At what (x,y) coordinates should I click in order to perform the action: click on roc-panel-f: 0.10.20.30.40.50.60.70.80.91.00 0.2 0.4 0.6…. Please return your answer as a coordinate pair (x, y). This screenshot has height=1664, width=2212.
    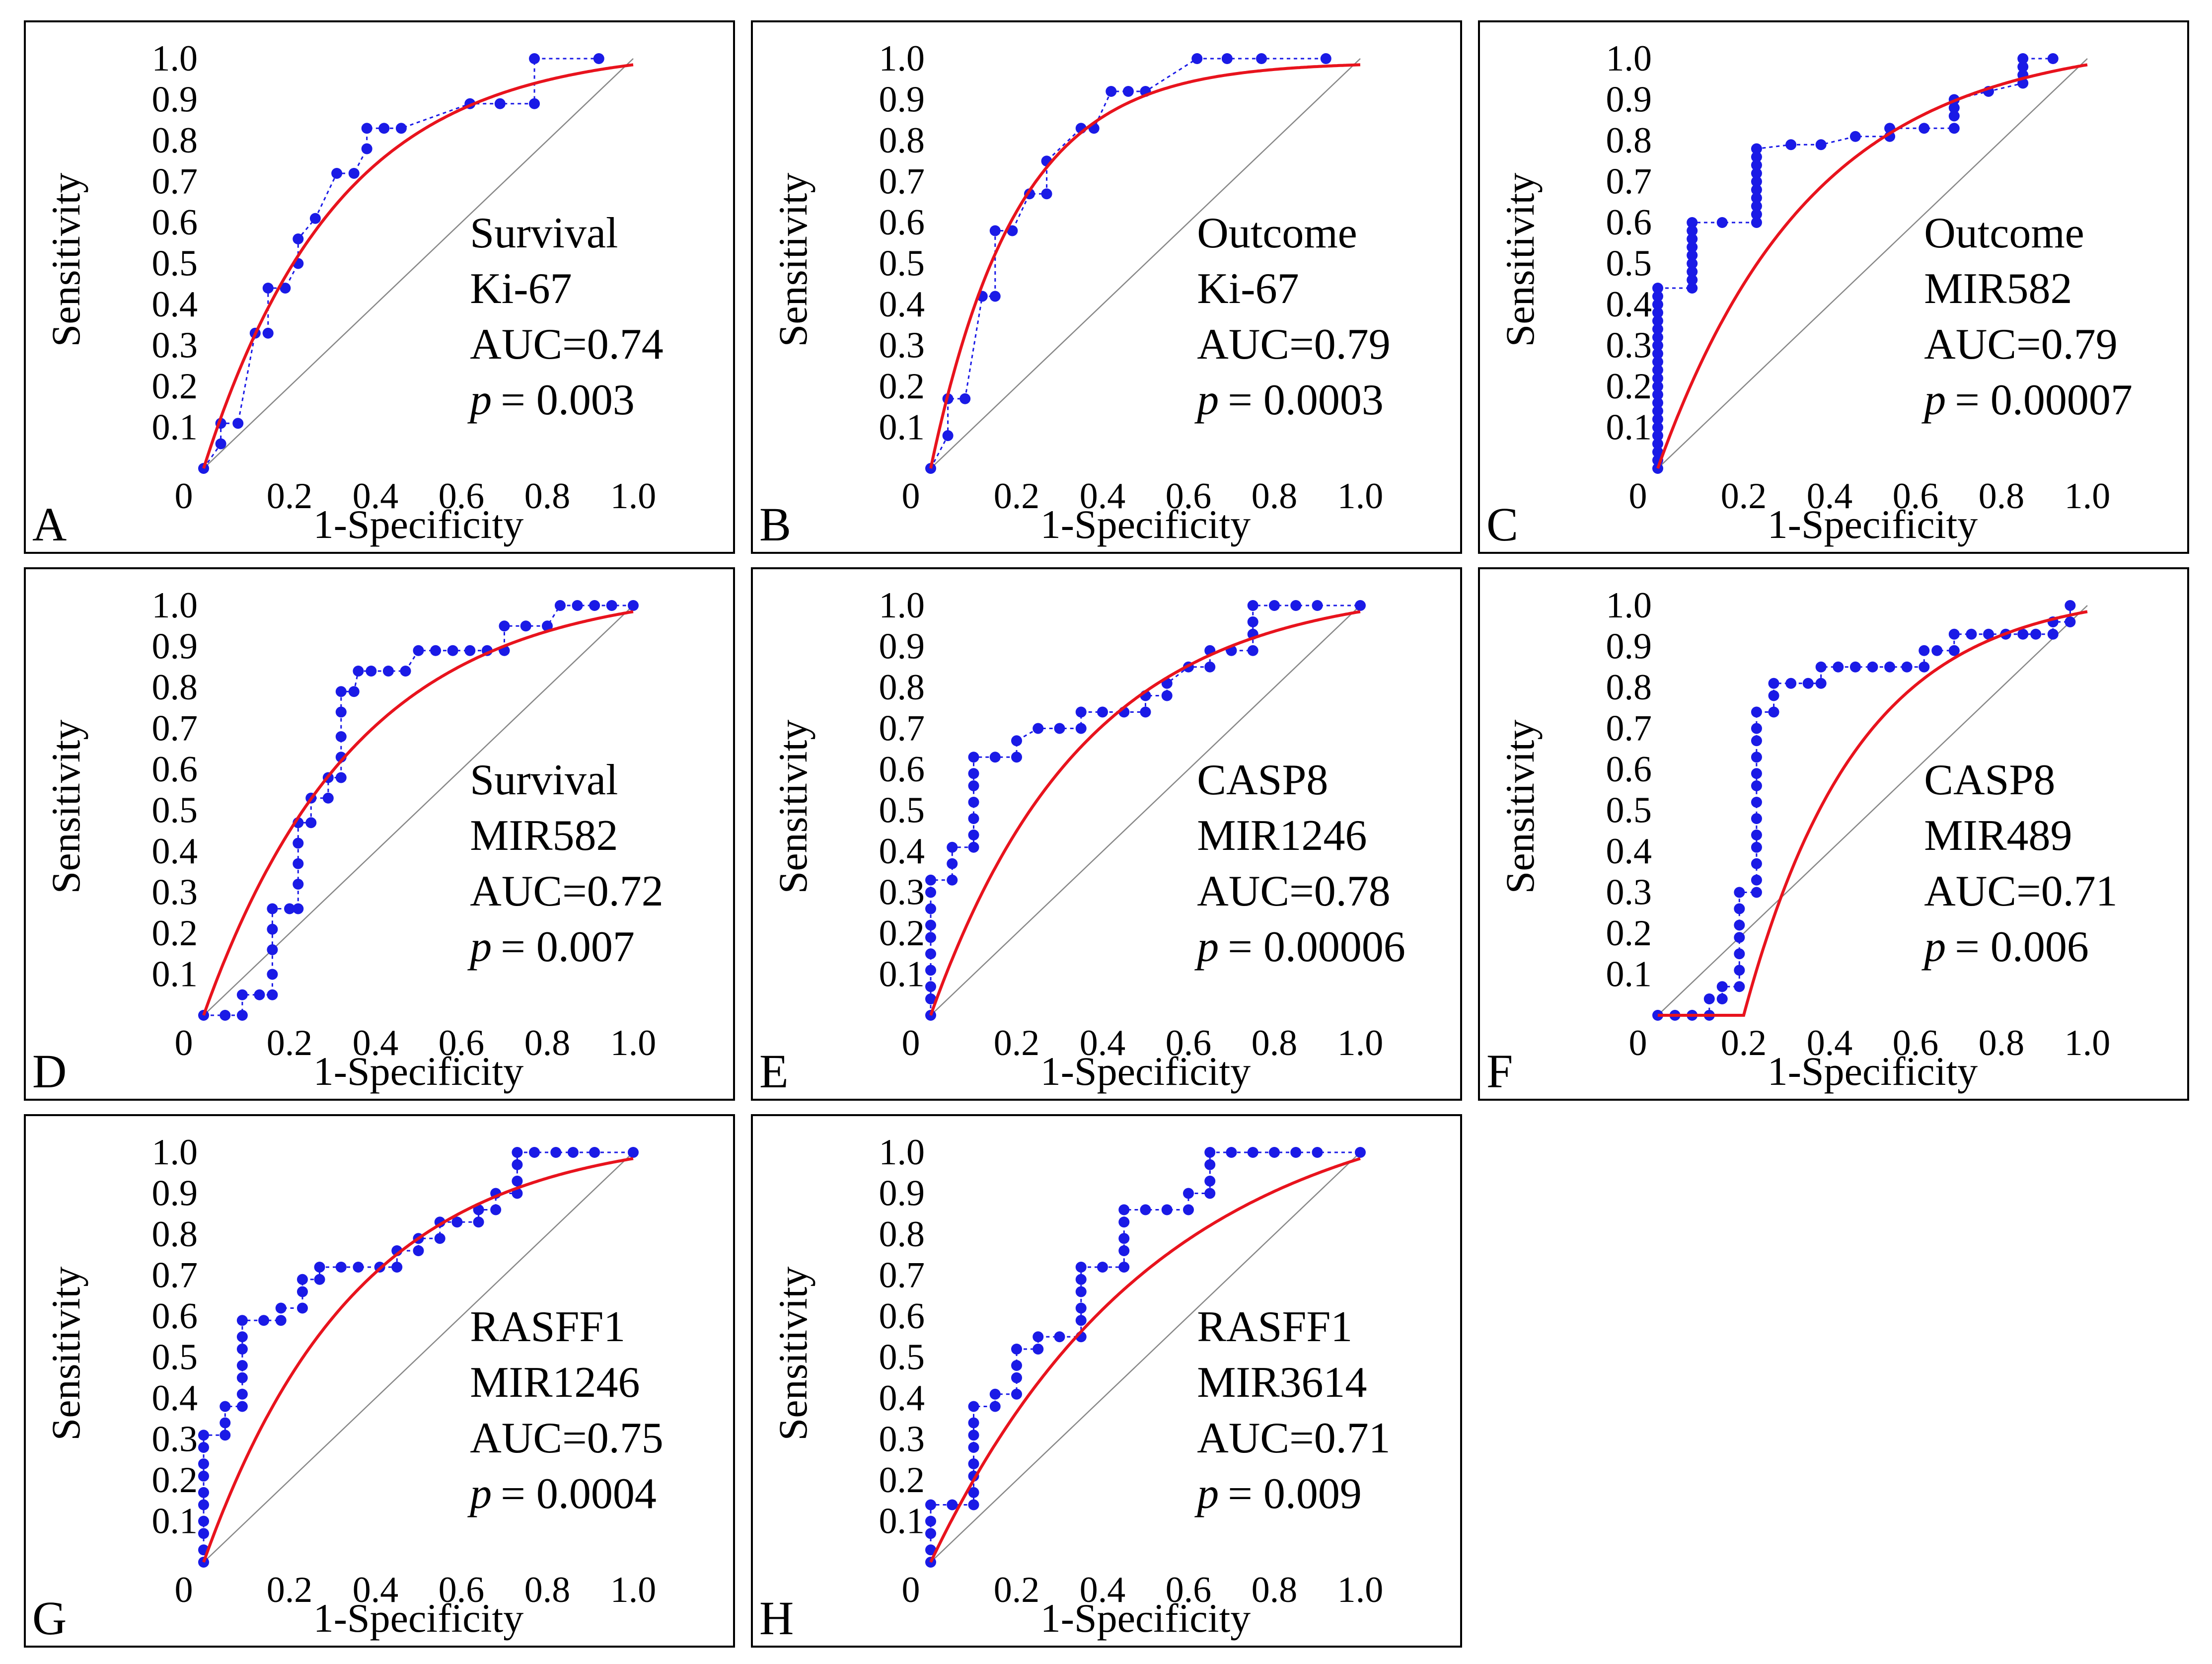
    Looking at the image, I should click on (1833, 834).